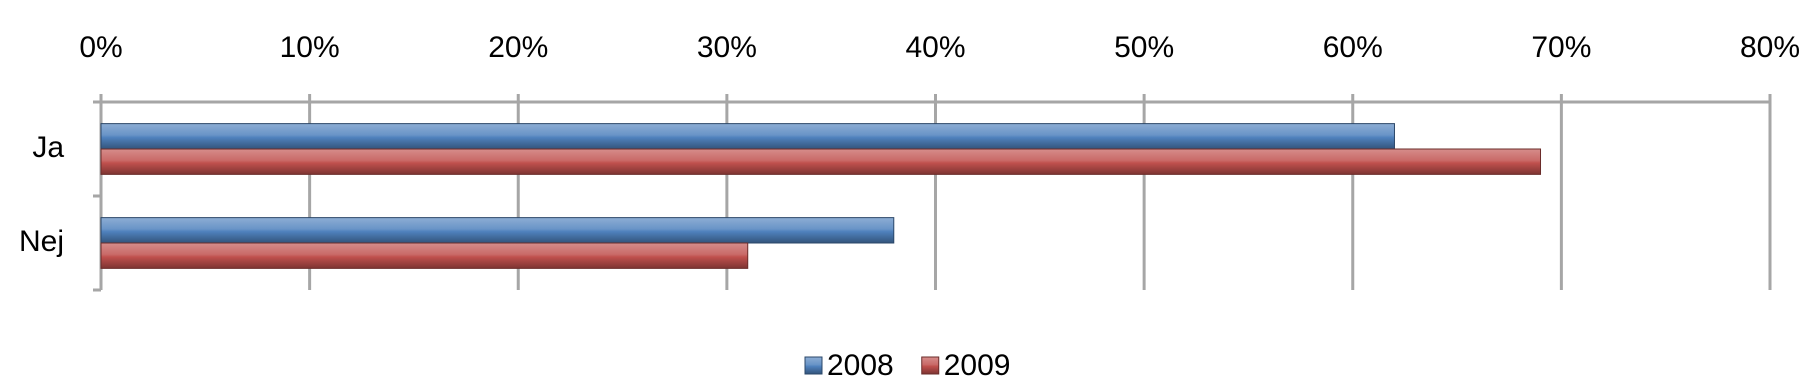 The width and height of the screenshot is (1808, 387). What do you see at coordinates (310, 47) in the screenshot?
I see `x-tick-label: 10%` at bounding box center [310, 47].